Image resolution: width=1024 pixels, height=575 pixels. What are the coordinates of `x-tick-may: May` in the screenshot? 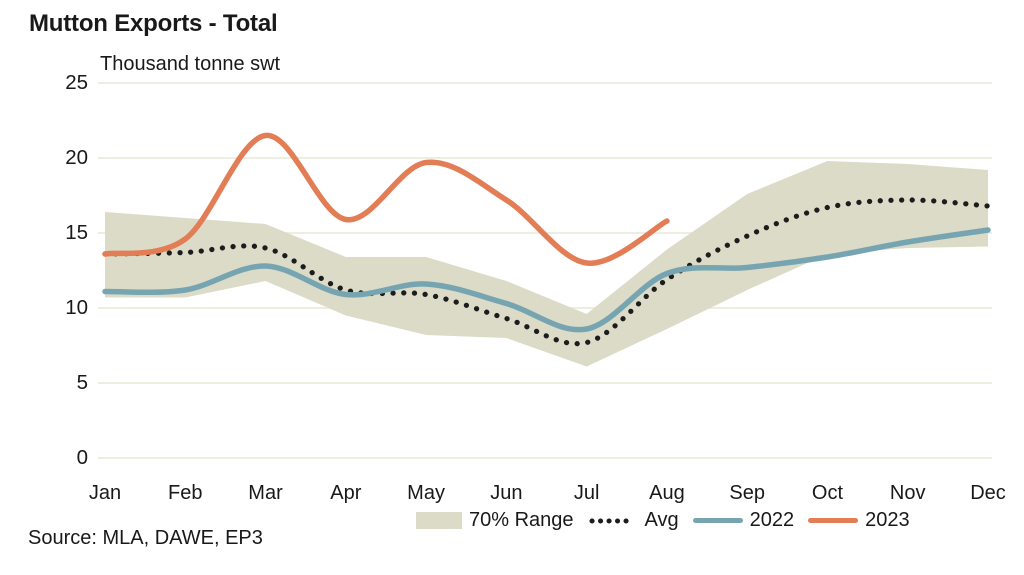 It's located at (426, 493).